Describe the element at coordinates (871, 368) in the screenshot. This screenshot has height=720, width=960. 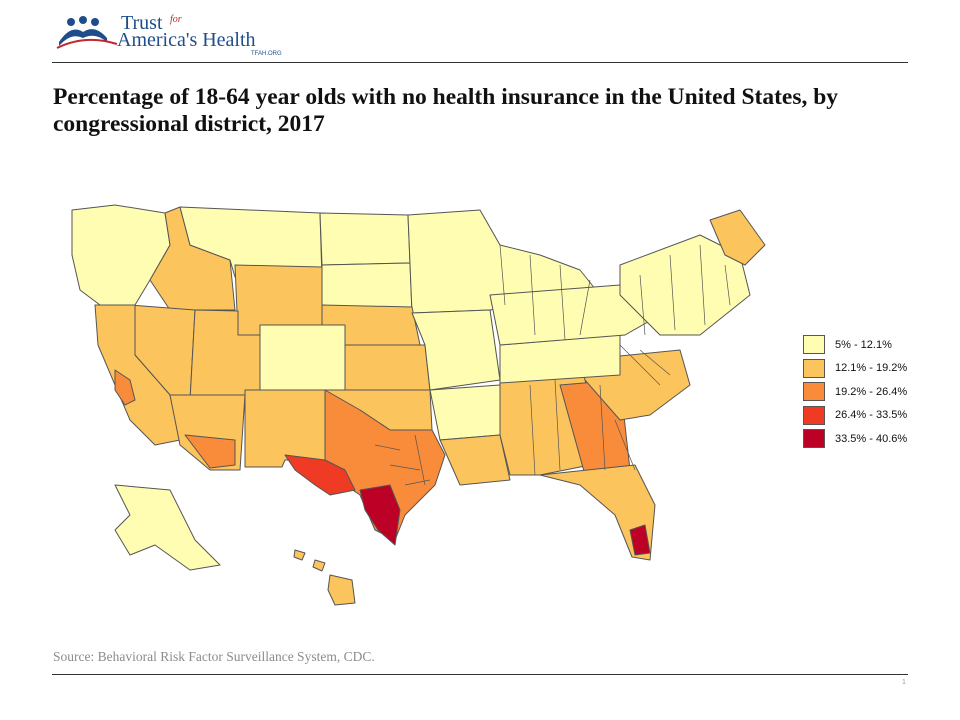
I see `legend-label: 12.1% - 19.2%` at that location.